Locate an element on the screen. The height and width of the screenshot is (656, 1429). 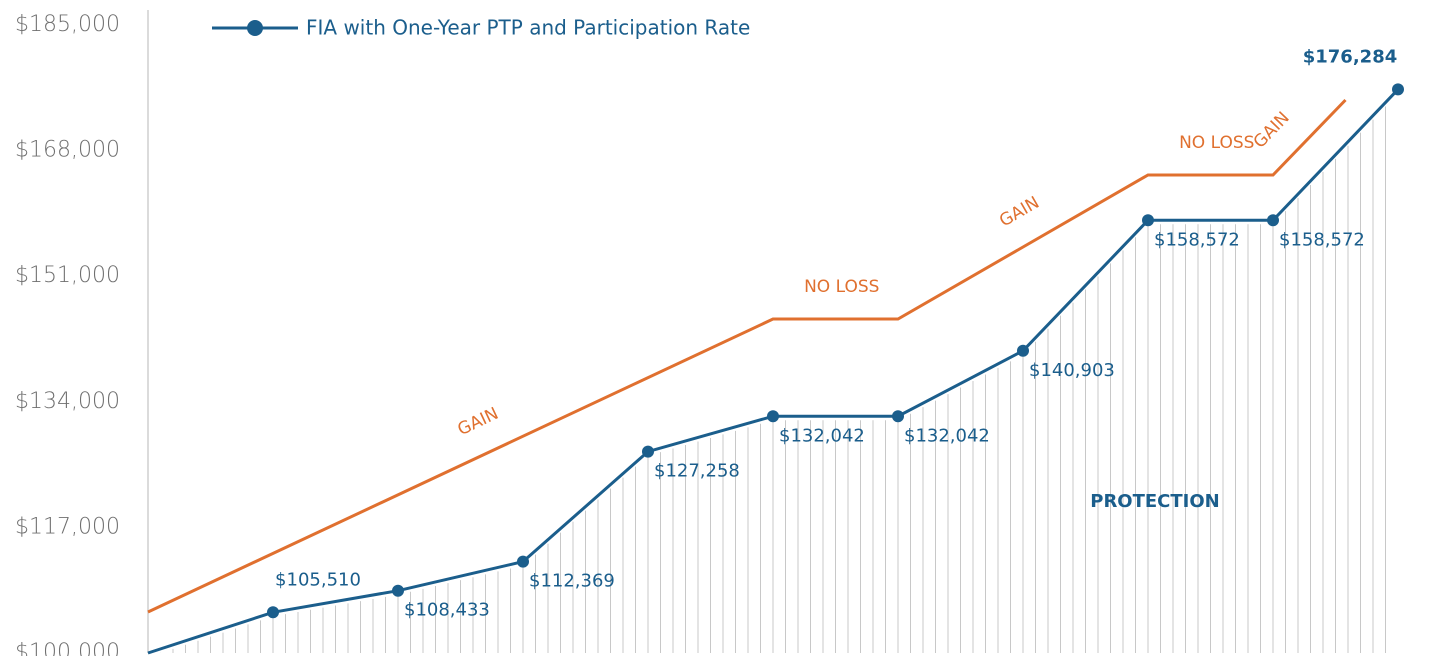
value-label: $140,903 is located at coordinates (1072, 370).